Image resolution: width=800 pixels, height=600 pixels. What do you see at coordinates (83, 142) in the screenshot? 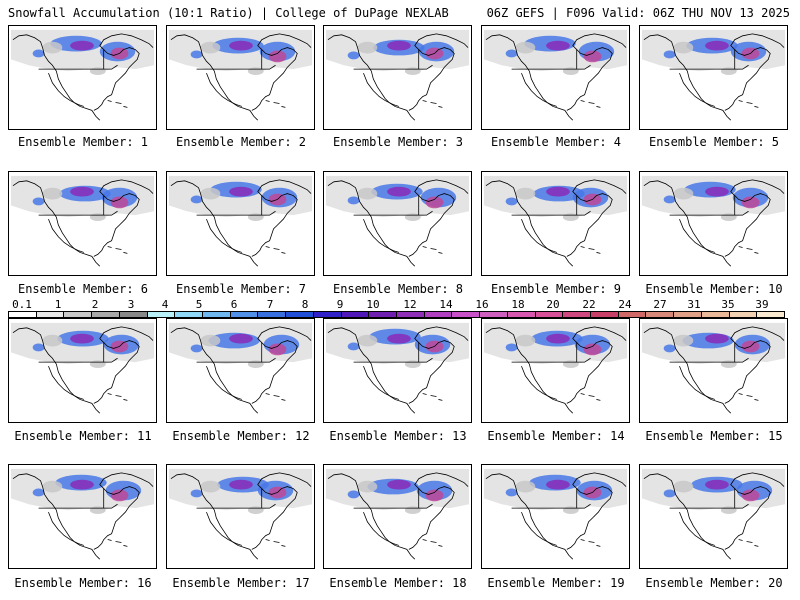
I see `member-caption: Ensemble Member: 1` at bounding box center [83, 142].